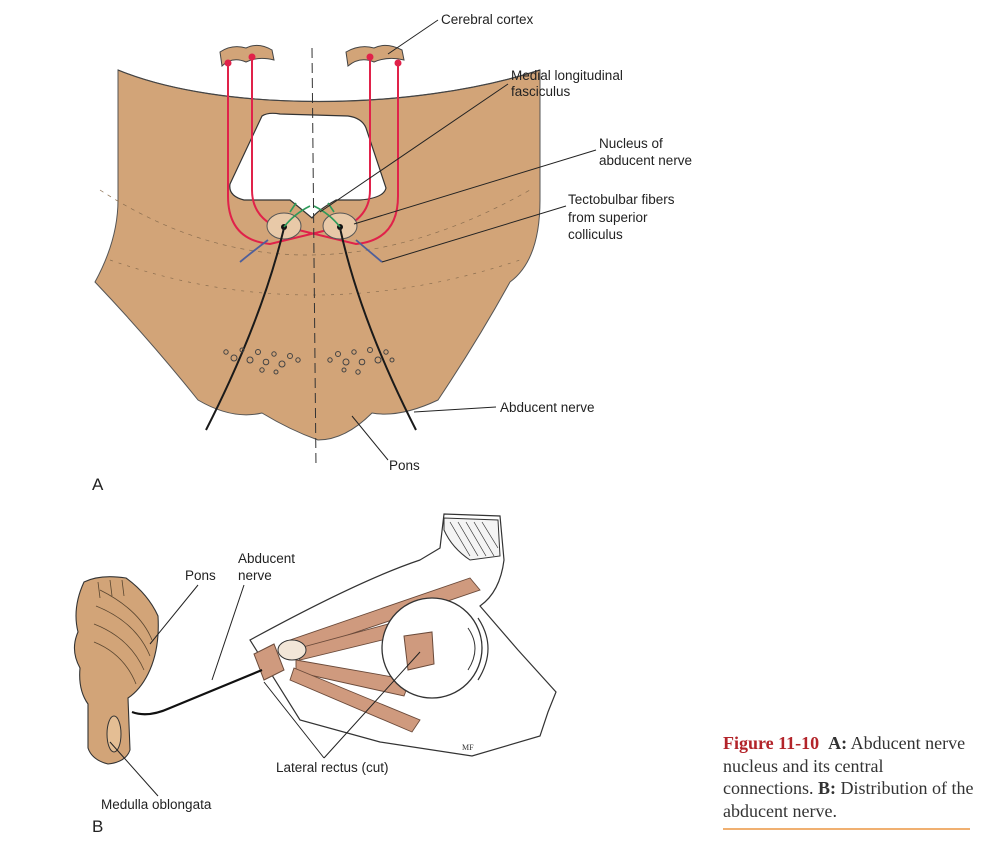 Image resolution: width=1005 pixels, height=846 pixels. I want to click on label-nucleus-line2: abducent nerve, so click(645, 160).